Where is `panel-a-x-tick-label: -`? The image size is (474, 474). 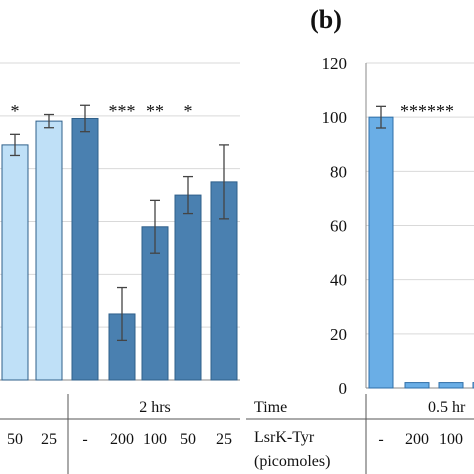
panel-a-x-tick-label: - is located at coordinates (84, 439).